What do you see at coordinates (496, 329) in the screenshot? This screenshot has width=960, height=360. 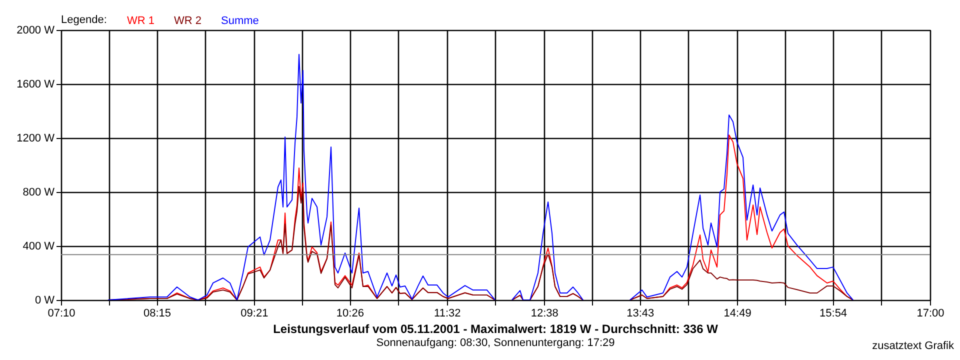 I see `text: Leistungsverlauf vom 05.11.2001 - Maximalwert: 1819 W - Durchschnitt: 336 W` at bounding box center [496, 329].